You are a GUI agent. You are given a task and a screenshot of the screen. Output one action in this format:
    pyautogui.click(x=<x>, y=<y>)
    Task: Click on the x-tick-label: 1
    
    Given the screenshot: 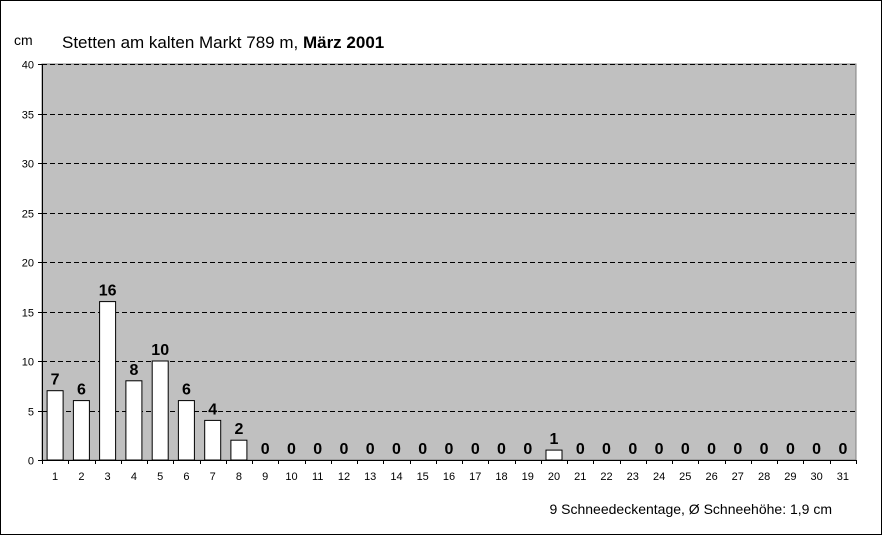 What is the action you would take?
    pyautogui.click(x=55, y=477)
    